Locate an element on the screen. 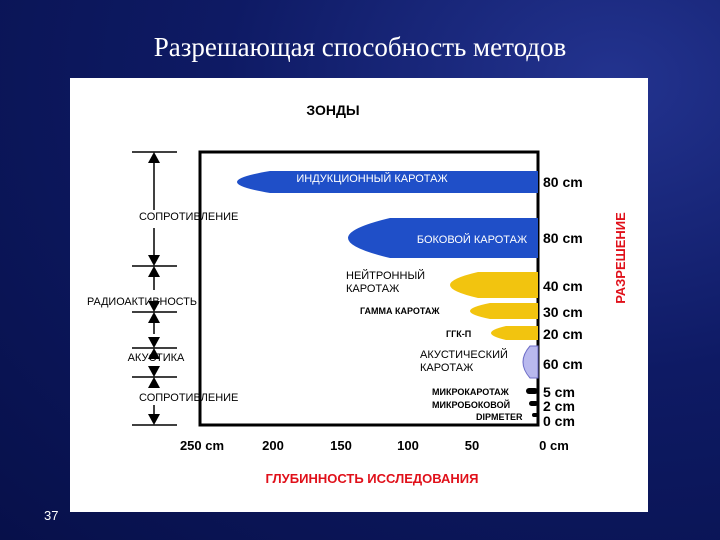  resolution-value: 40 cm is located at coordinates (563, 286).